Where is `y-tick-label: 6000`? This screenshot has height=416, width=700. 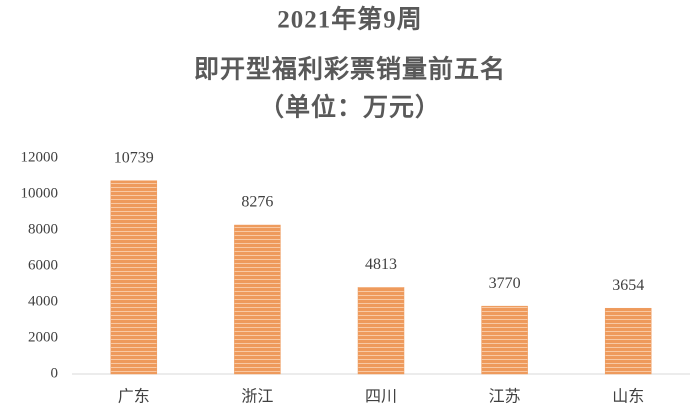 y-tick-label: 6000 is located at coordinates (43, 265).